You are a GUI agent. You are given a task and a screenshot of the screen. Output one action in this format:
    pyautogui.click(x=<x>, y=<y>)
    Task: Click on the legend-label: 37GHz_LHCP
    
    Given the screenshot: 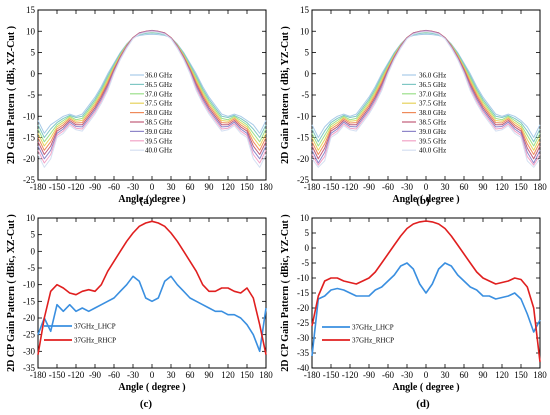 What is the action you would take?
    pyautogui.click(x=95, y=327)
    